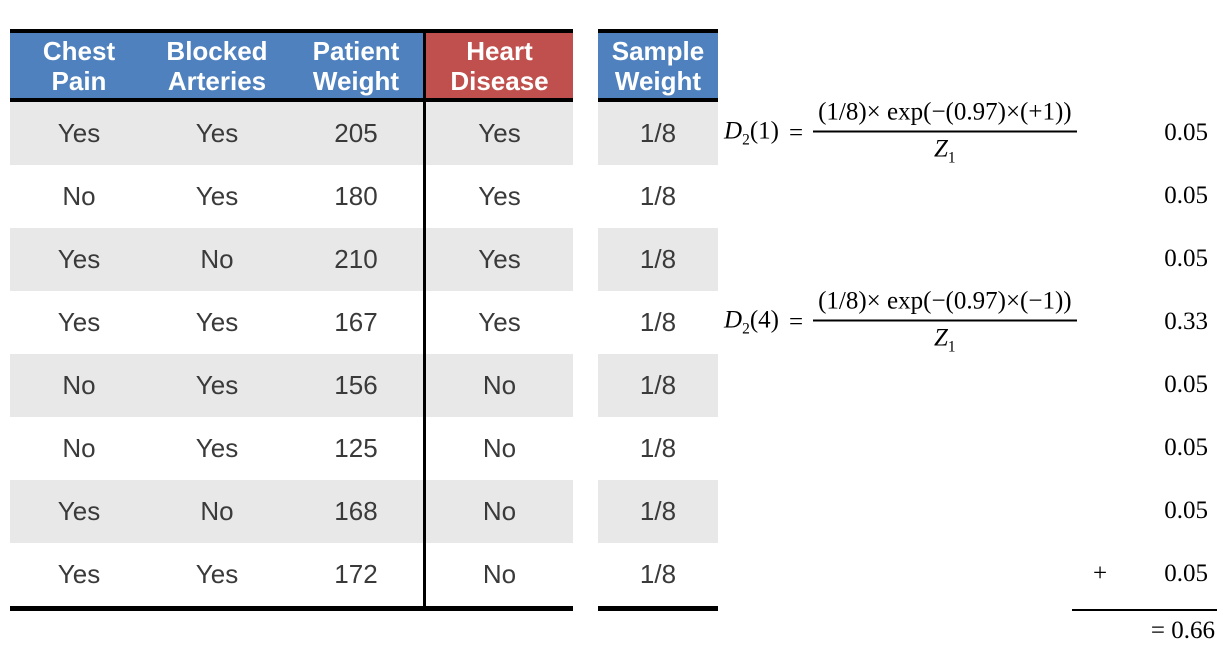 The height and width of the screenshot is (652, 1223). What do you see at coordinates (291, 259) in the screenshot?
I see `table-row: Yes No 210 Yes` at bounding box center [291, 259].